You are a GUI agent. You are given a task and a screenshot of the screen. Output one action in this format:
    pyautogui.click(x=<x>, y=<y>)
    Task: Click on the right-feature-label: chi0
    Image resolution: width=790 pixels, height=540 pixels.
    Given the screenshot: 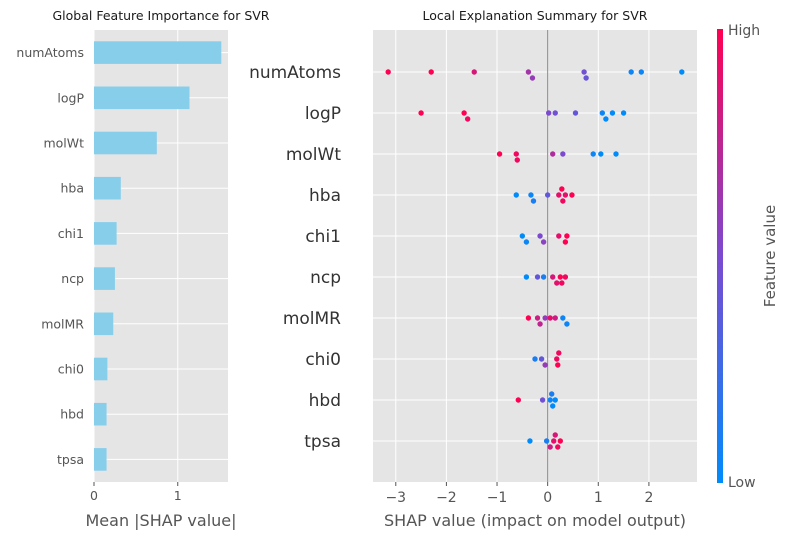 What is the action you would take?
    pyautogui.click(x=323, y=360)
    